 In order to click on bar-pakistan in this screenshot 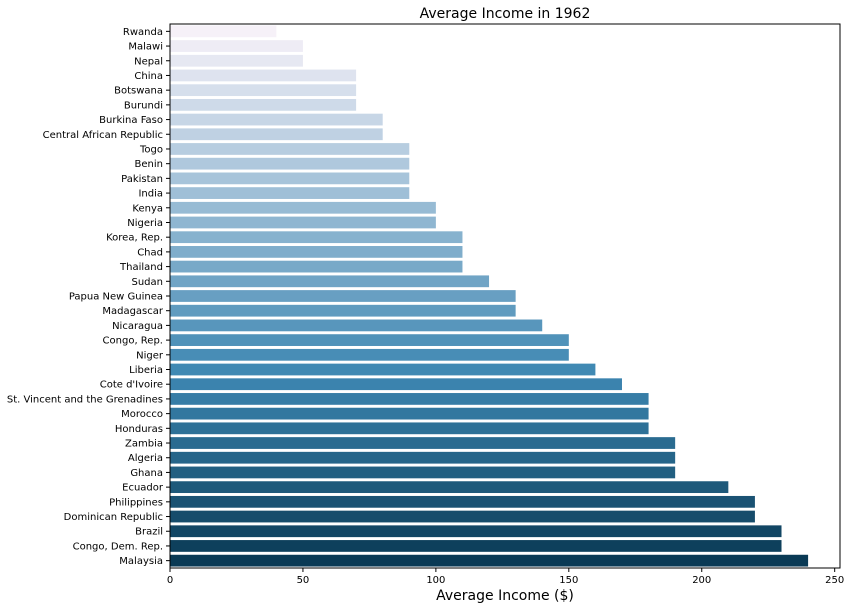, I will do `click(290, 178)`.